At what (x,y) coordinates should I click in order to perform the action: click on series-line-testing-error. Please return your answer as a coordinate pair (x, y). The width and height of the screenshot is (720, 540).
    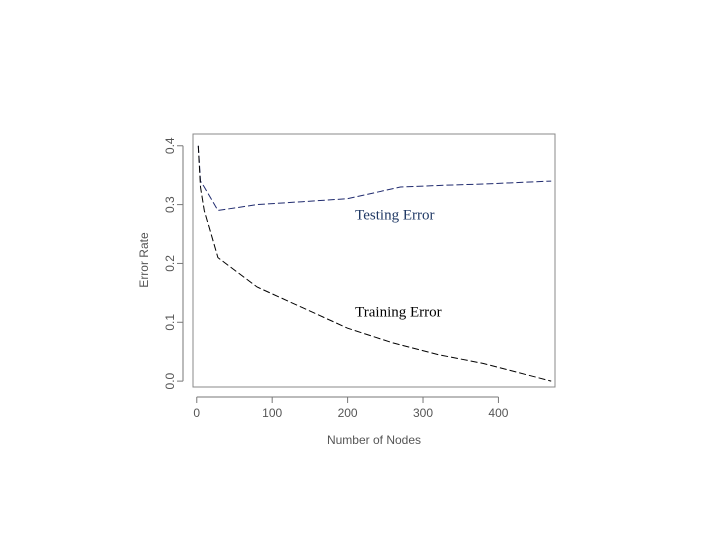
    Looking at the image, I should click on (374, 178).